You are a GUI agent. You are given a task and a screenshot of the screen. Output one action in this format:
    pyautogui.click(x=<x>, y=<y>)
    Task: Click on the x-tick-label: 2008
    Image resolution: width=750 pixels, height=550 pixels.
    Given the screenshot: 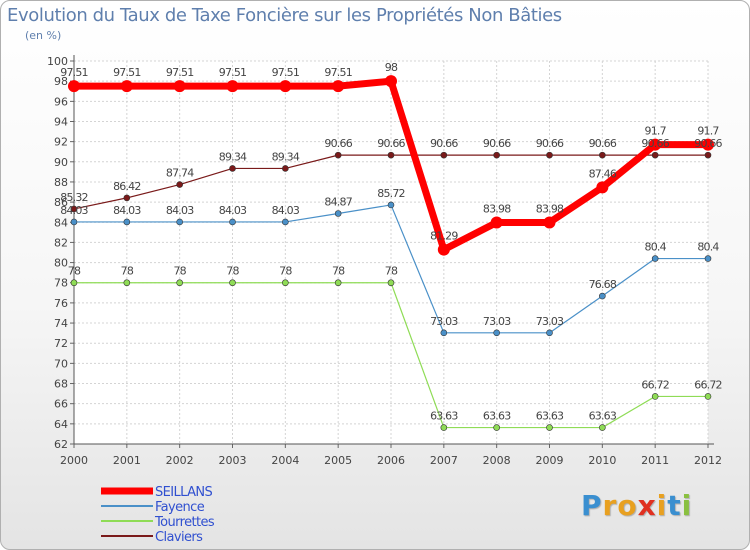 What is the action you would take?
    pyautogui.click(x=497, y=460)
    